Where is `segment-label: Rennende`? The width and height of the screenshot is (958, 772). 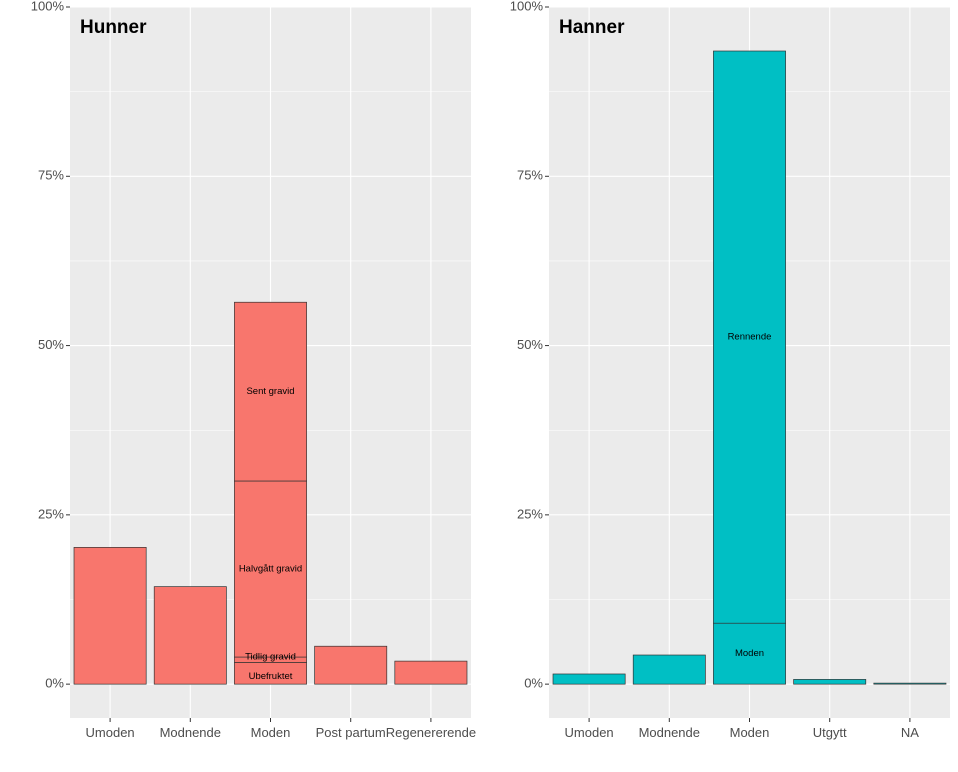
segment-label: Rennende is located at coordinates (750, 337).